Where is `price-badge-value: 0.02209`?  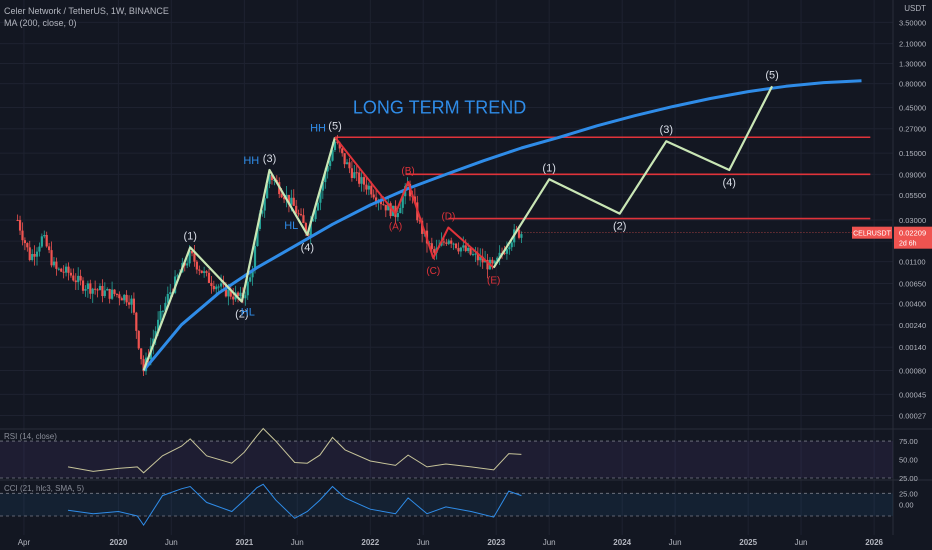 price-badge-value: 0.02209 is located at coordinates (912, 233).